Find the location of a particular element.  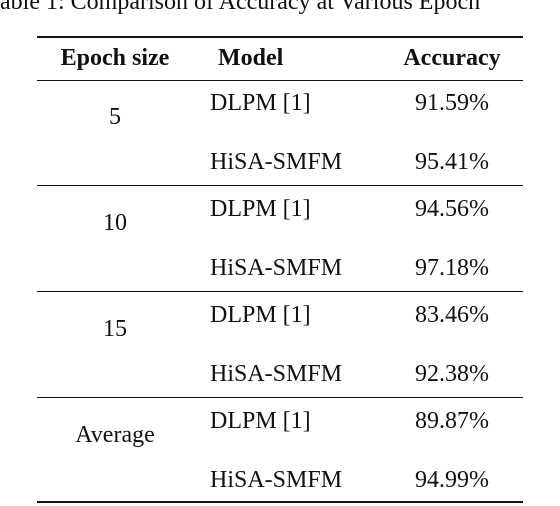

column-header: Epoch size is located at coordinates (115, 58).